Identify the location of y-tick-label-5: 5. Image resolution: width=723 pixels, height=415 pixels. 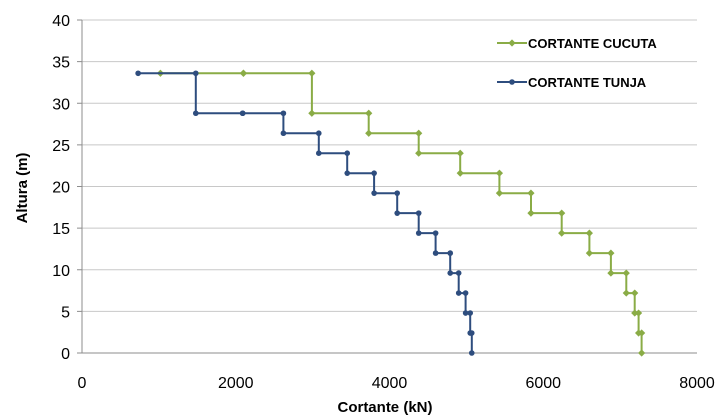
(65, 312).